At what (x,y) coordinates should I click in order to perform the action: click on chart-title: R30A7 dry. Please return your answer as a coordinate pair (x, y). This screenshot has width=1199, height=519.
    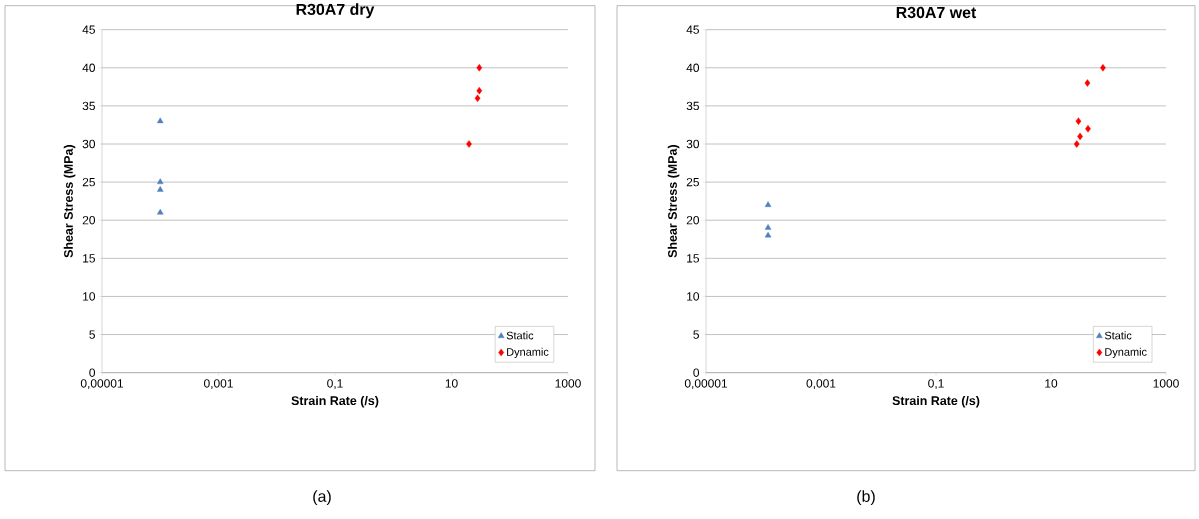
    Looking at the image, I should click on (335, 11).